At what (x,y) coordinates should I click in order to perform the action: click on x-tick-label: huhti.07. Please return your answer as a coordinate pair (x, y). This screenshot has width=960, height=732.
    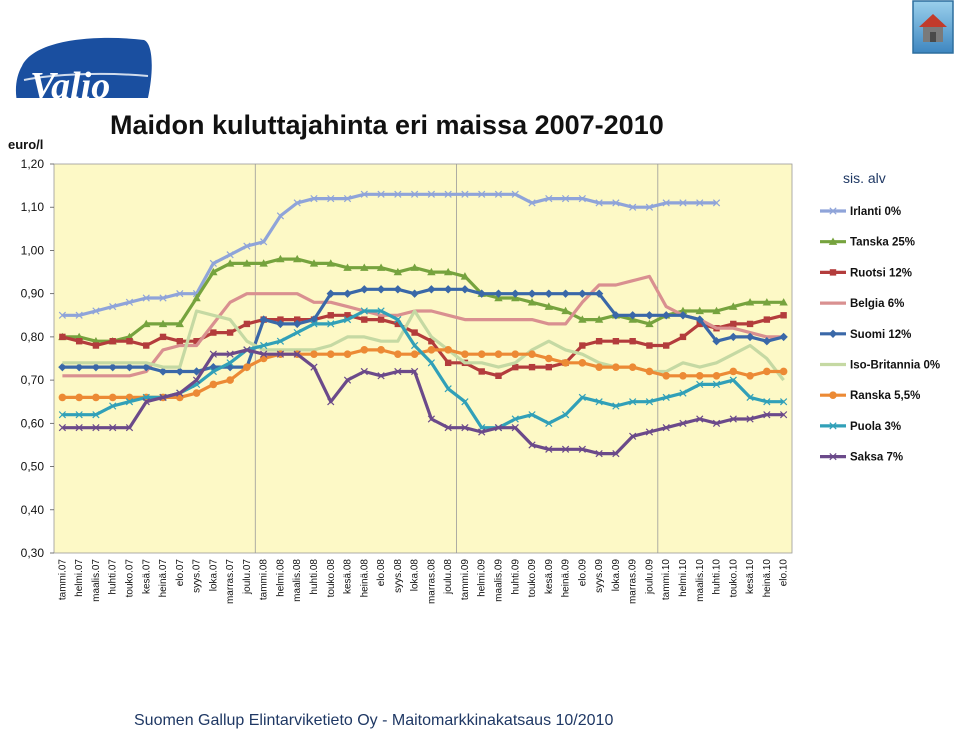
    Looking at the image, I should click on (113, 577).